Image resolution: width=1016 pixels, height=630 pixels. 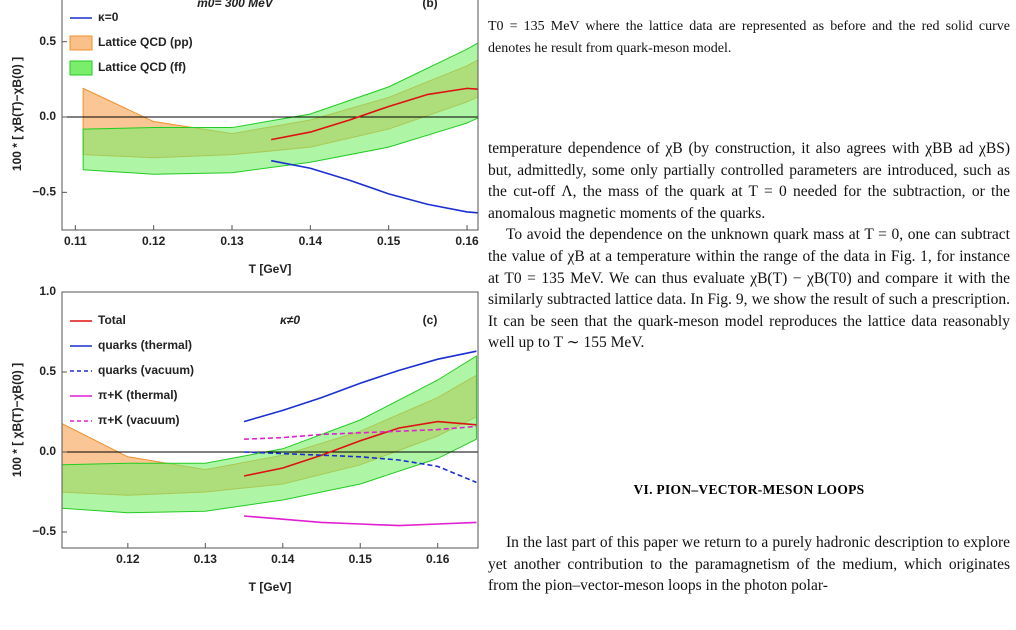 What do you see at coordinates (430, 320) in the screenshot?
I see `annotation: (c)` at bounding box center [430, 320].